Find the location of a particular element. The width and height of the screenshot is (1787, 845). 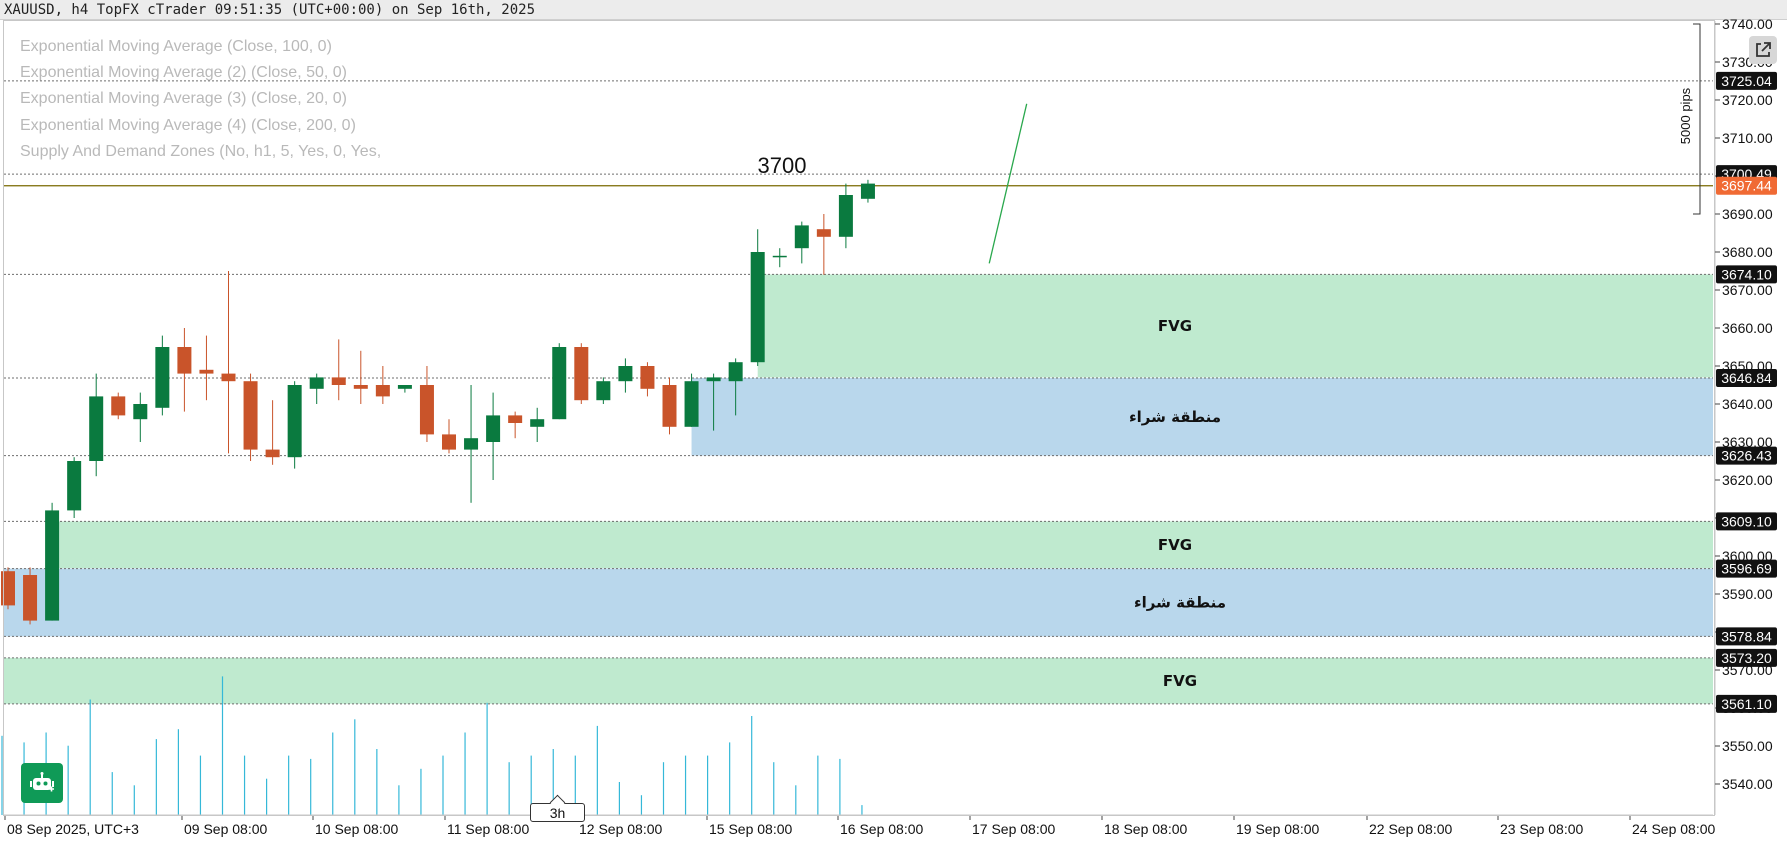

time-tick-label: 08 Sep 2025, UTC+3 is located at coordinates (73, 829).